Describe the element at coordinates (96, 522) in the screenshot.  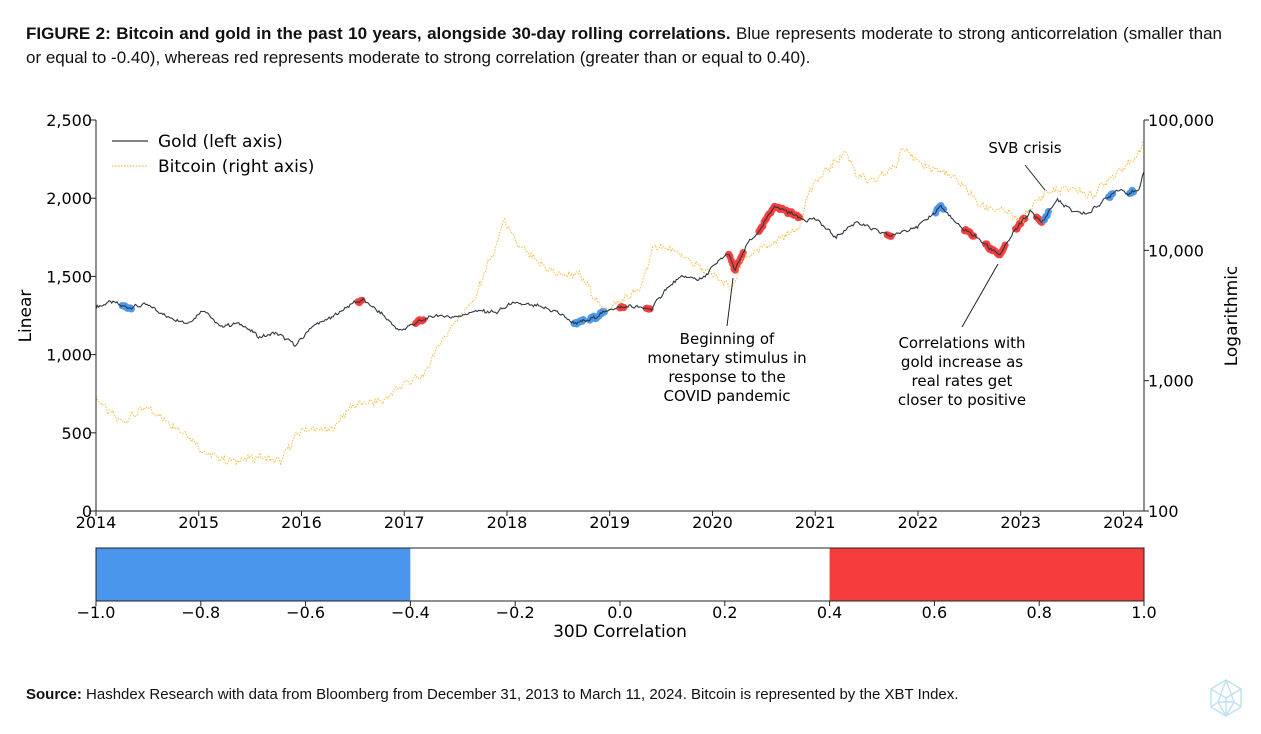
I see `x-tick-label: 2014` at that location.